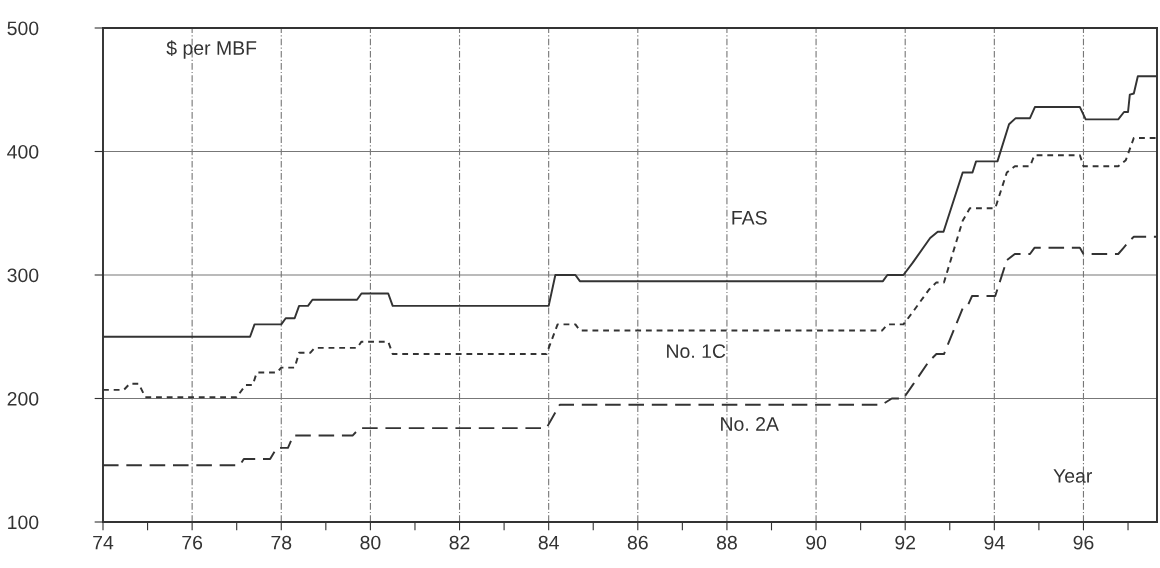  Describe the element at coordinates (370, 542) in the screenshot. I see `x-tick-label: 80` at that location.